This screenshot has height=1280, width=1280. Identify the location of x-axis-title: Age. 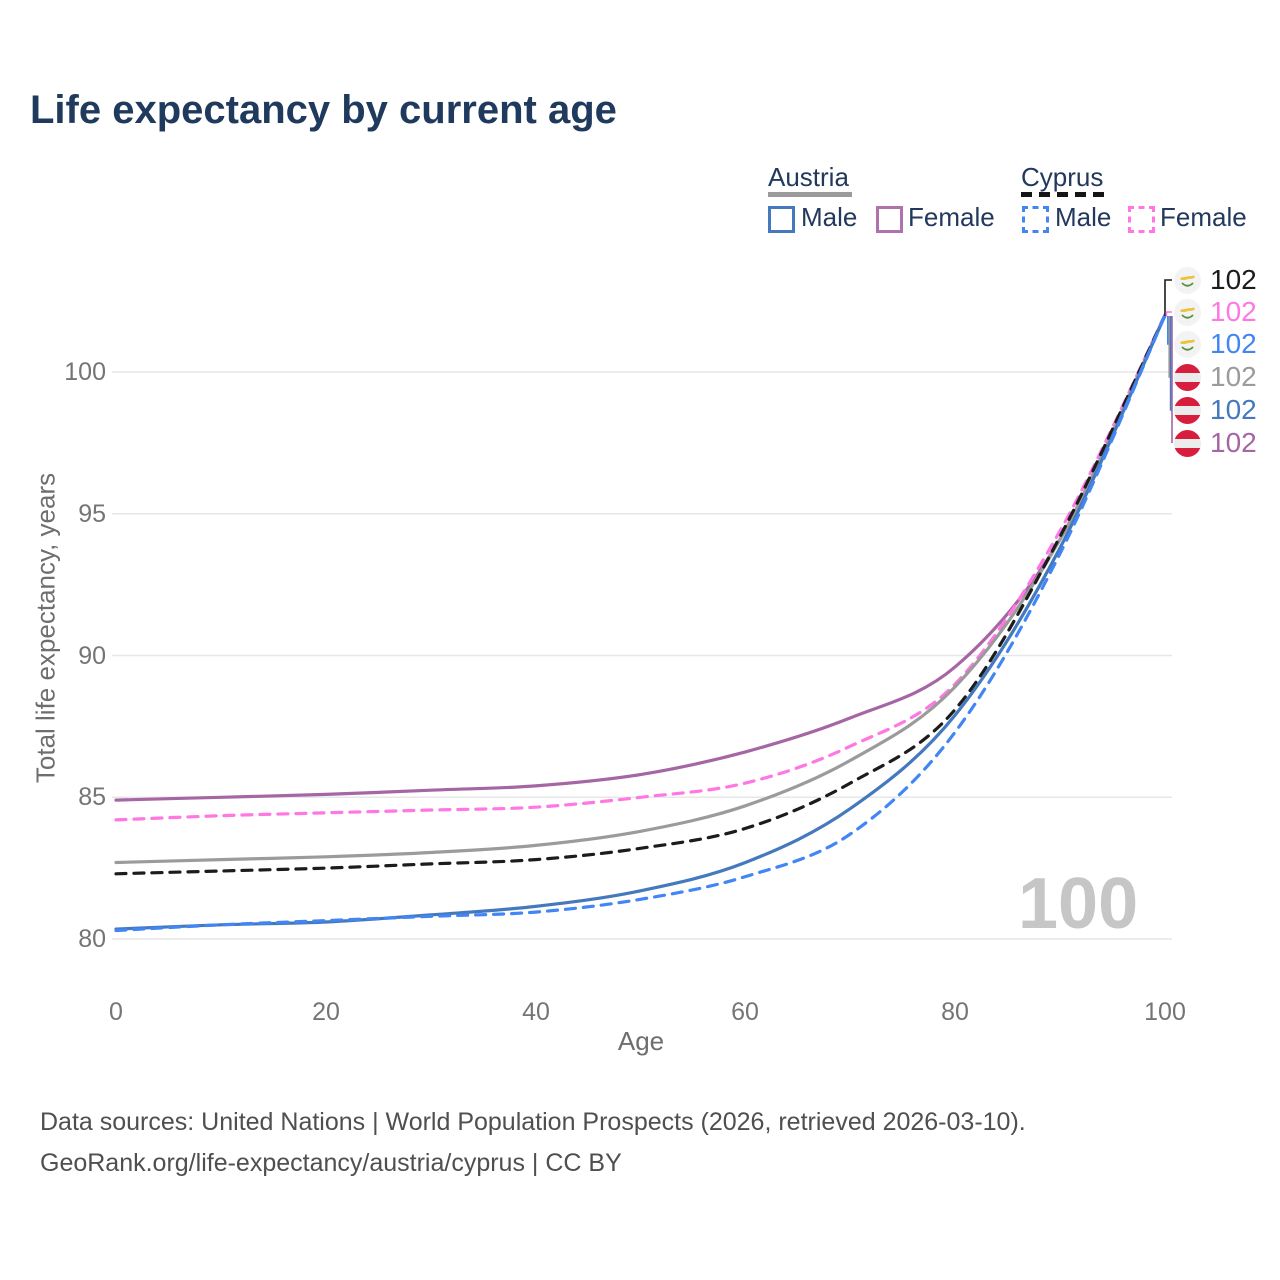
(641, 1041).